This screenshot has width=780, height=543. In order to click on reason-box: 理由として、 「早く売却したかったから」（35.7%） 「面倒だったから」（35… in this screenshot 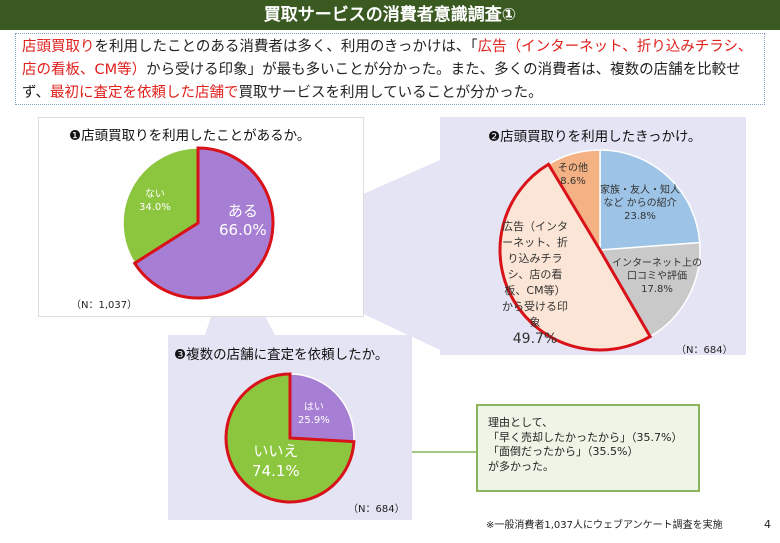, I will do `click(588, 448)`.